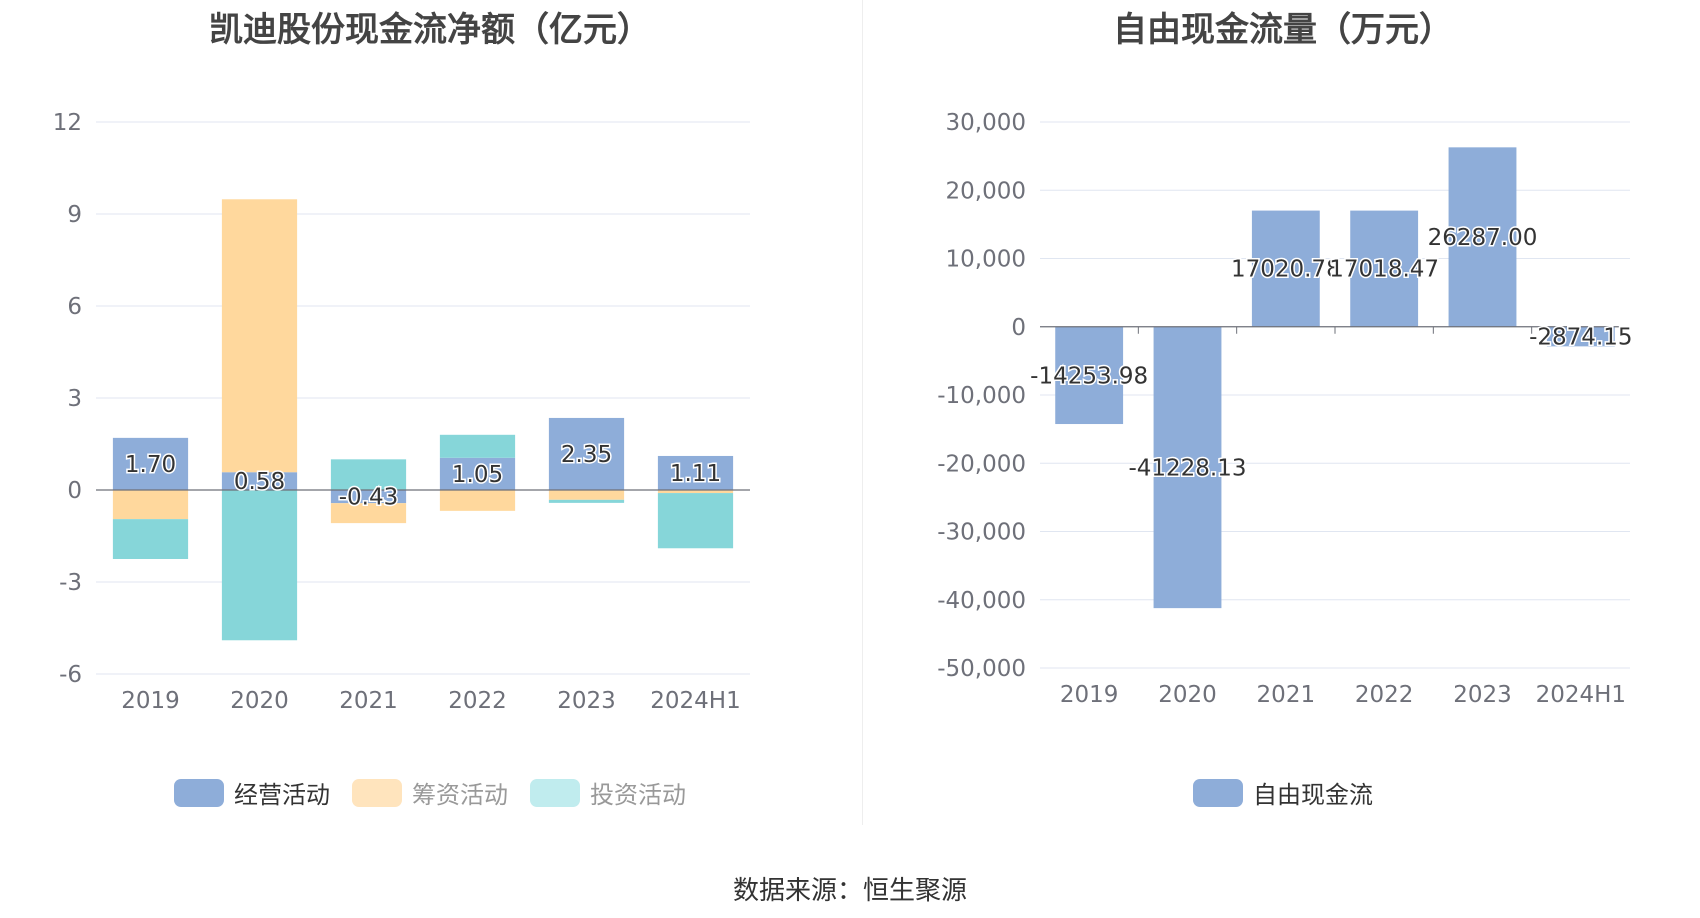 The width and height of the screenshot is (1700, 918). What do you see at coordinates (70, 675) in the screenshot?
I see `y-tick-label: -6` at bounding box center [70, 675].